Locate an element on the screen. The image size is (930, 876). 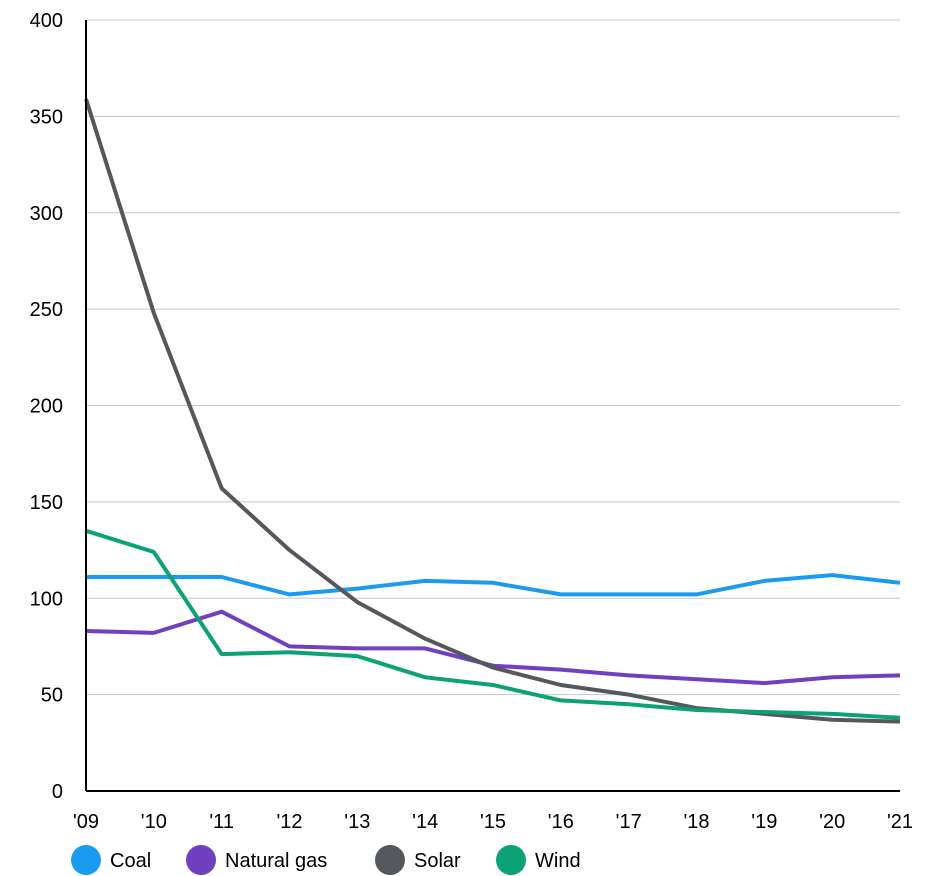
series-line-natural-gas is located at coordinates (493, 647).